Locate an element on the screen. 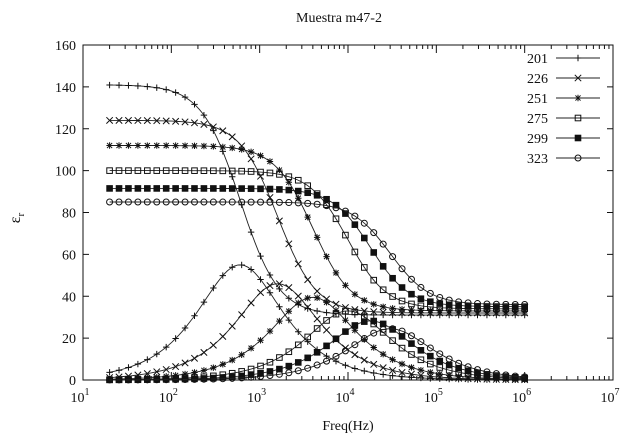 Image resolution: width=634 pixels, height=435 pixels. y-axis-label: εr is located at coordinates (17, 217).